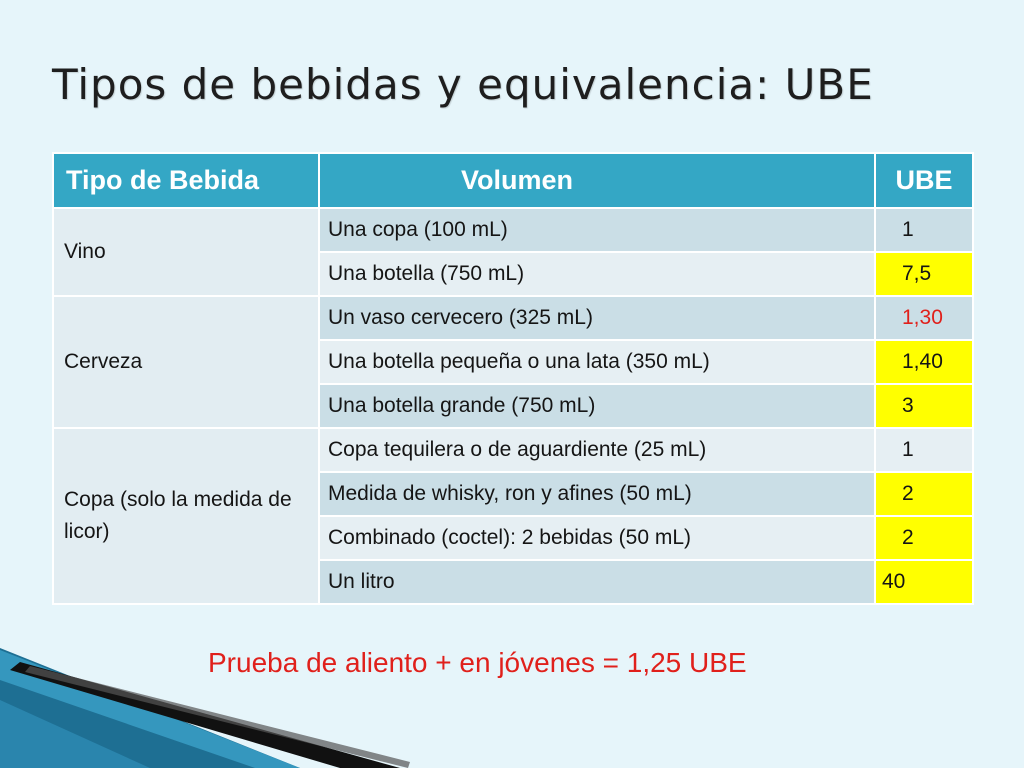  I want to click on volume-cell: Una copa (100 mL), so click(597, 230).